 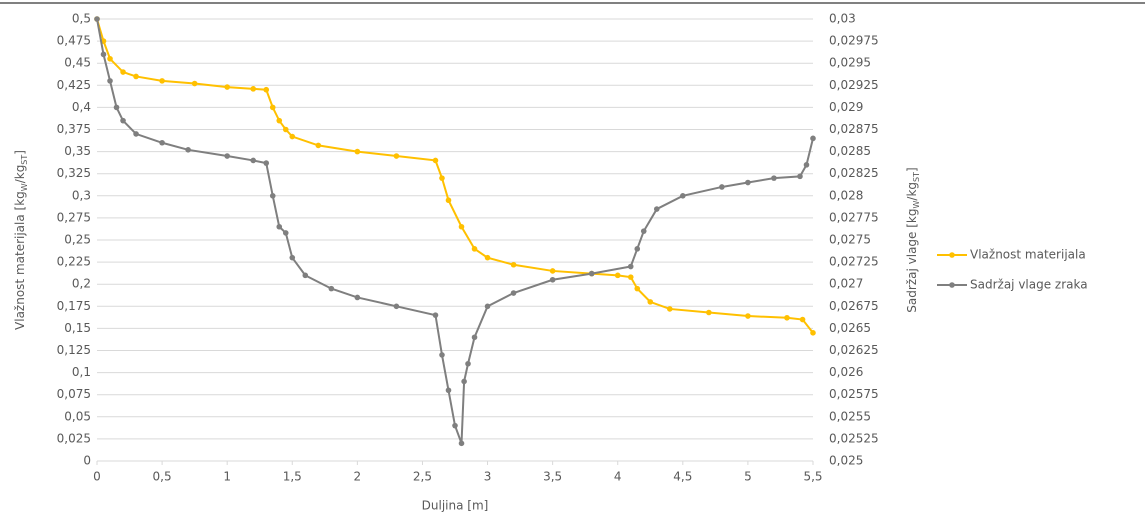 What do you see at coordinates (81, 107) in the screenshot?
I see `y-tick-label: 0,4` at bounding box center [81, 107].